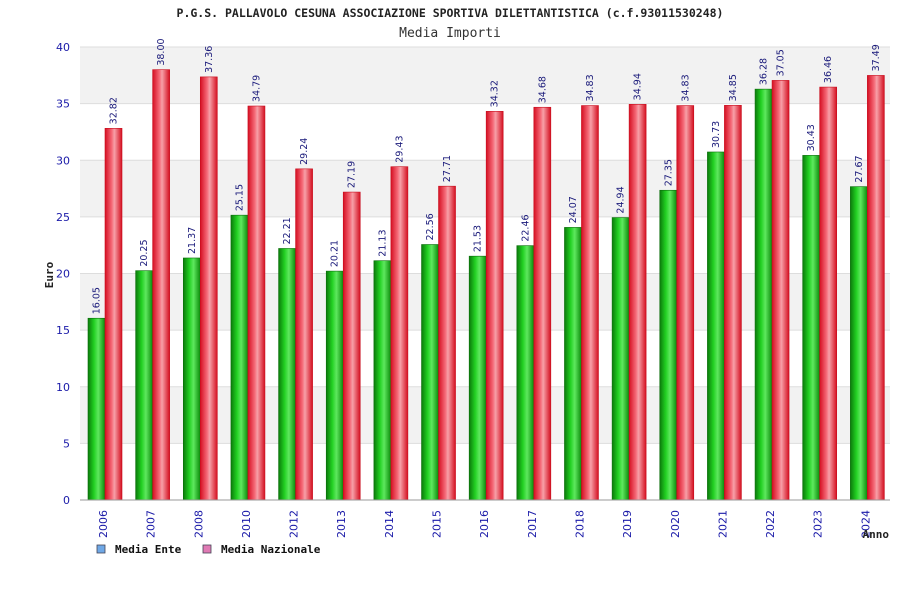  Describe the element at coordinates (399, 333) in the screenshot. I see `bar-media-nazionale-2014` at that location.